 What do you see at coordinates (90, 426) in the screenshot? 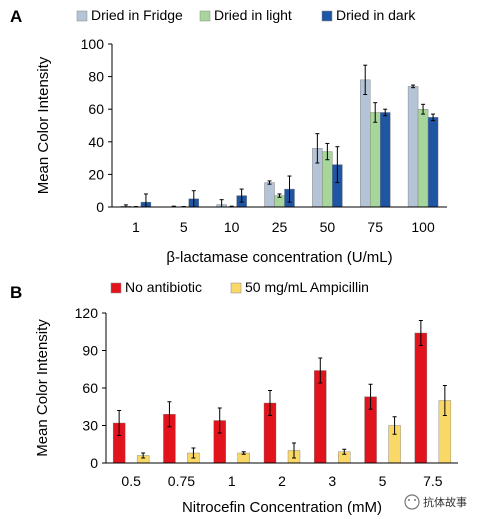
I see `y-tick-label: 30` at bounding box center [90, 426].